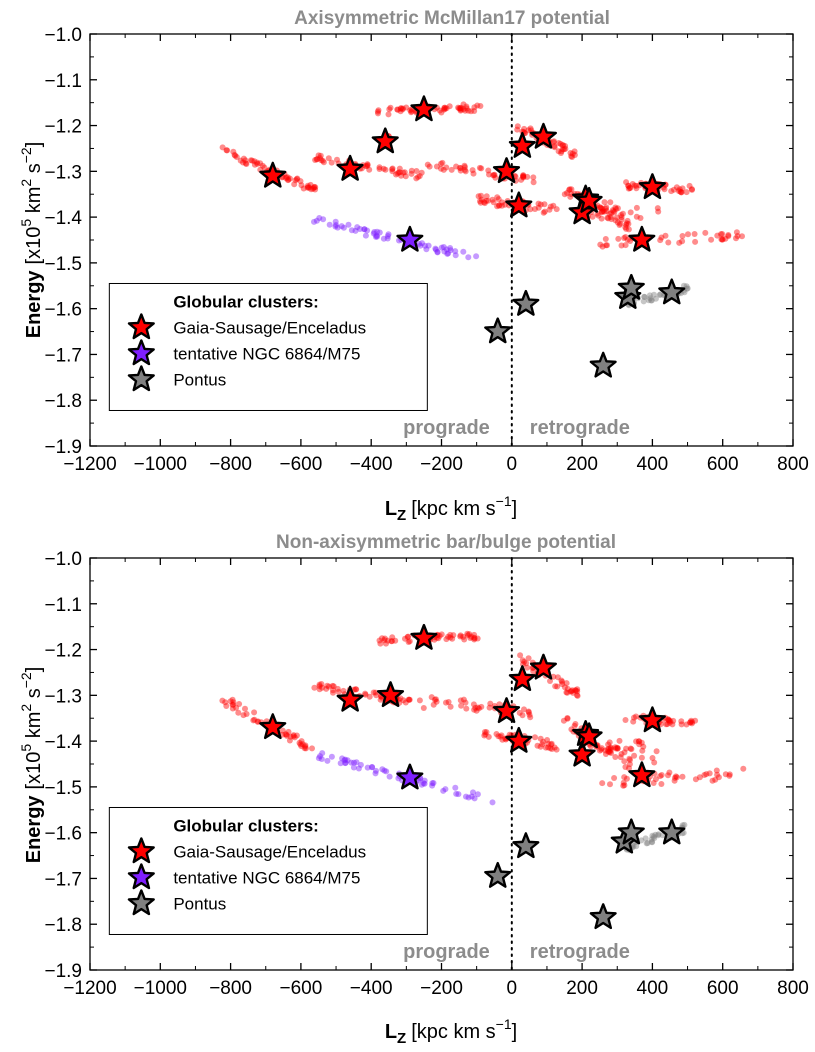  Describe the element at coordinates (63, 742) in the screenshot. I see `y-tick-label: −1.4` at that location.